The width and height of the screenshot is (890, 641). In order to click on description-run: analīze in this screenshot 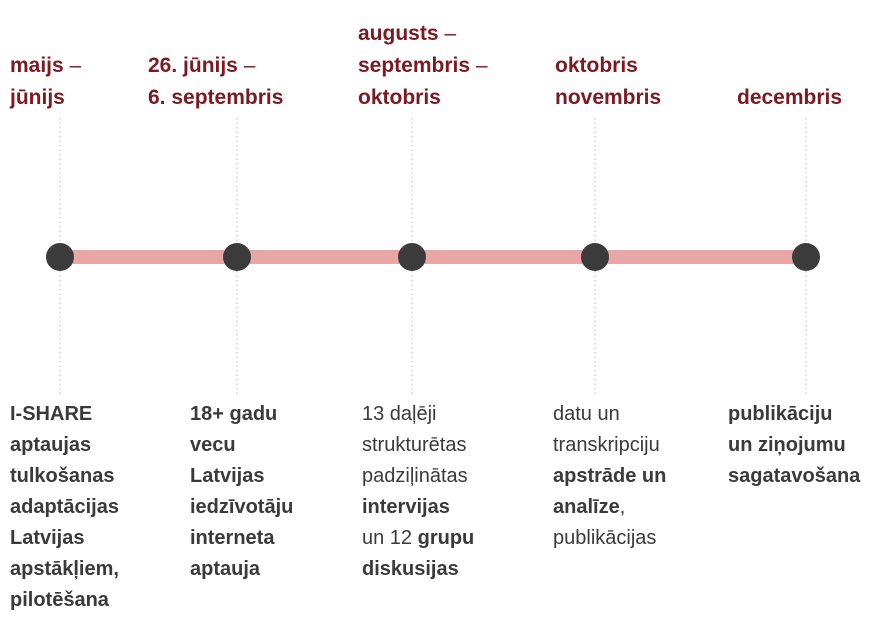, I will do `click(586, 507)`.